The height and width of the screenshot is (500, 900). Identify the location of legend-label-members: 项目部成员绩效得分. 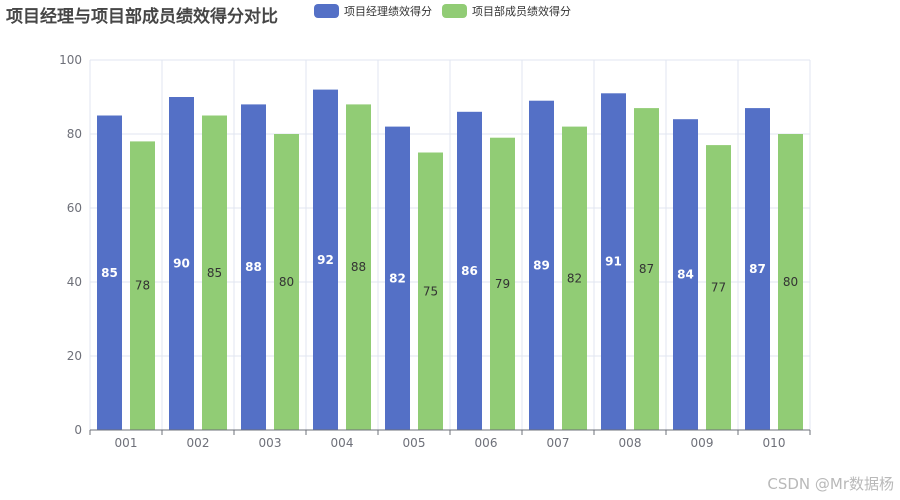
(521, 11).